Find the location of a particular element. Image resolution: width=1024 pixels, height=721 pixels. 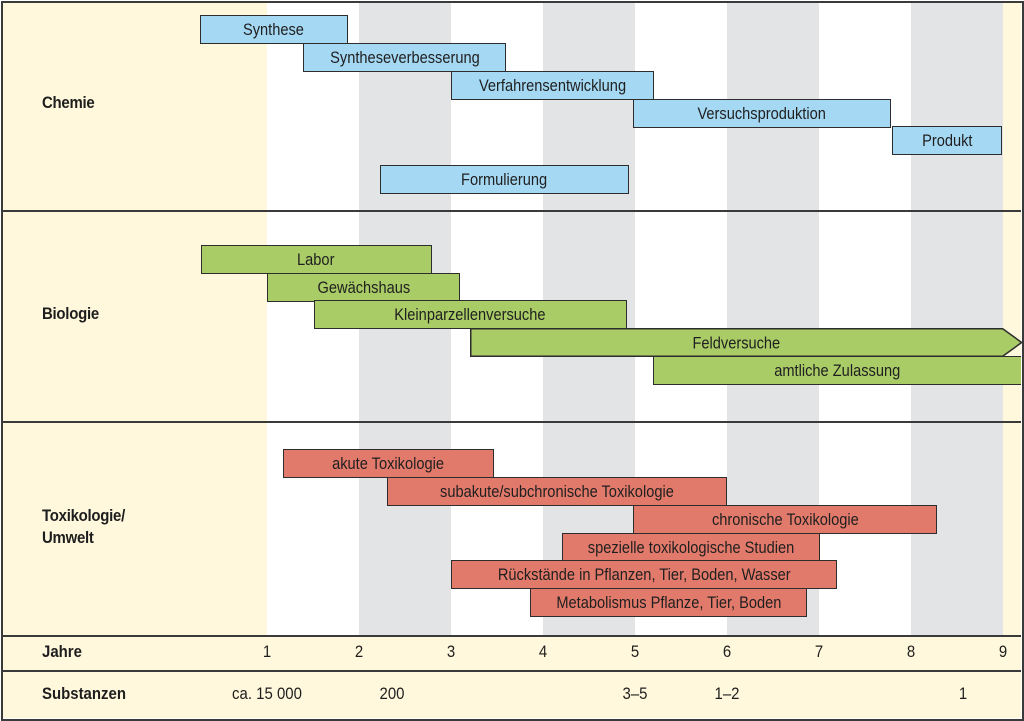

year-tick-8: 9 is located at coordinates (1003, 651).